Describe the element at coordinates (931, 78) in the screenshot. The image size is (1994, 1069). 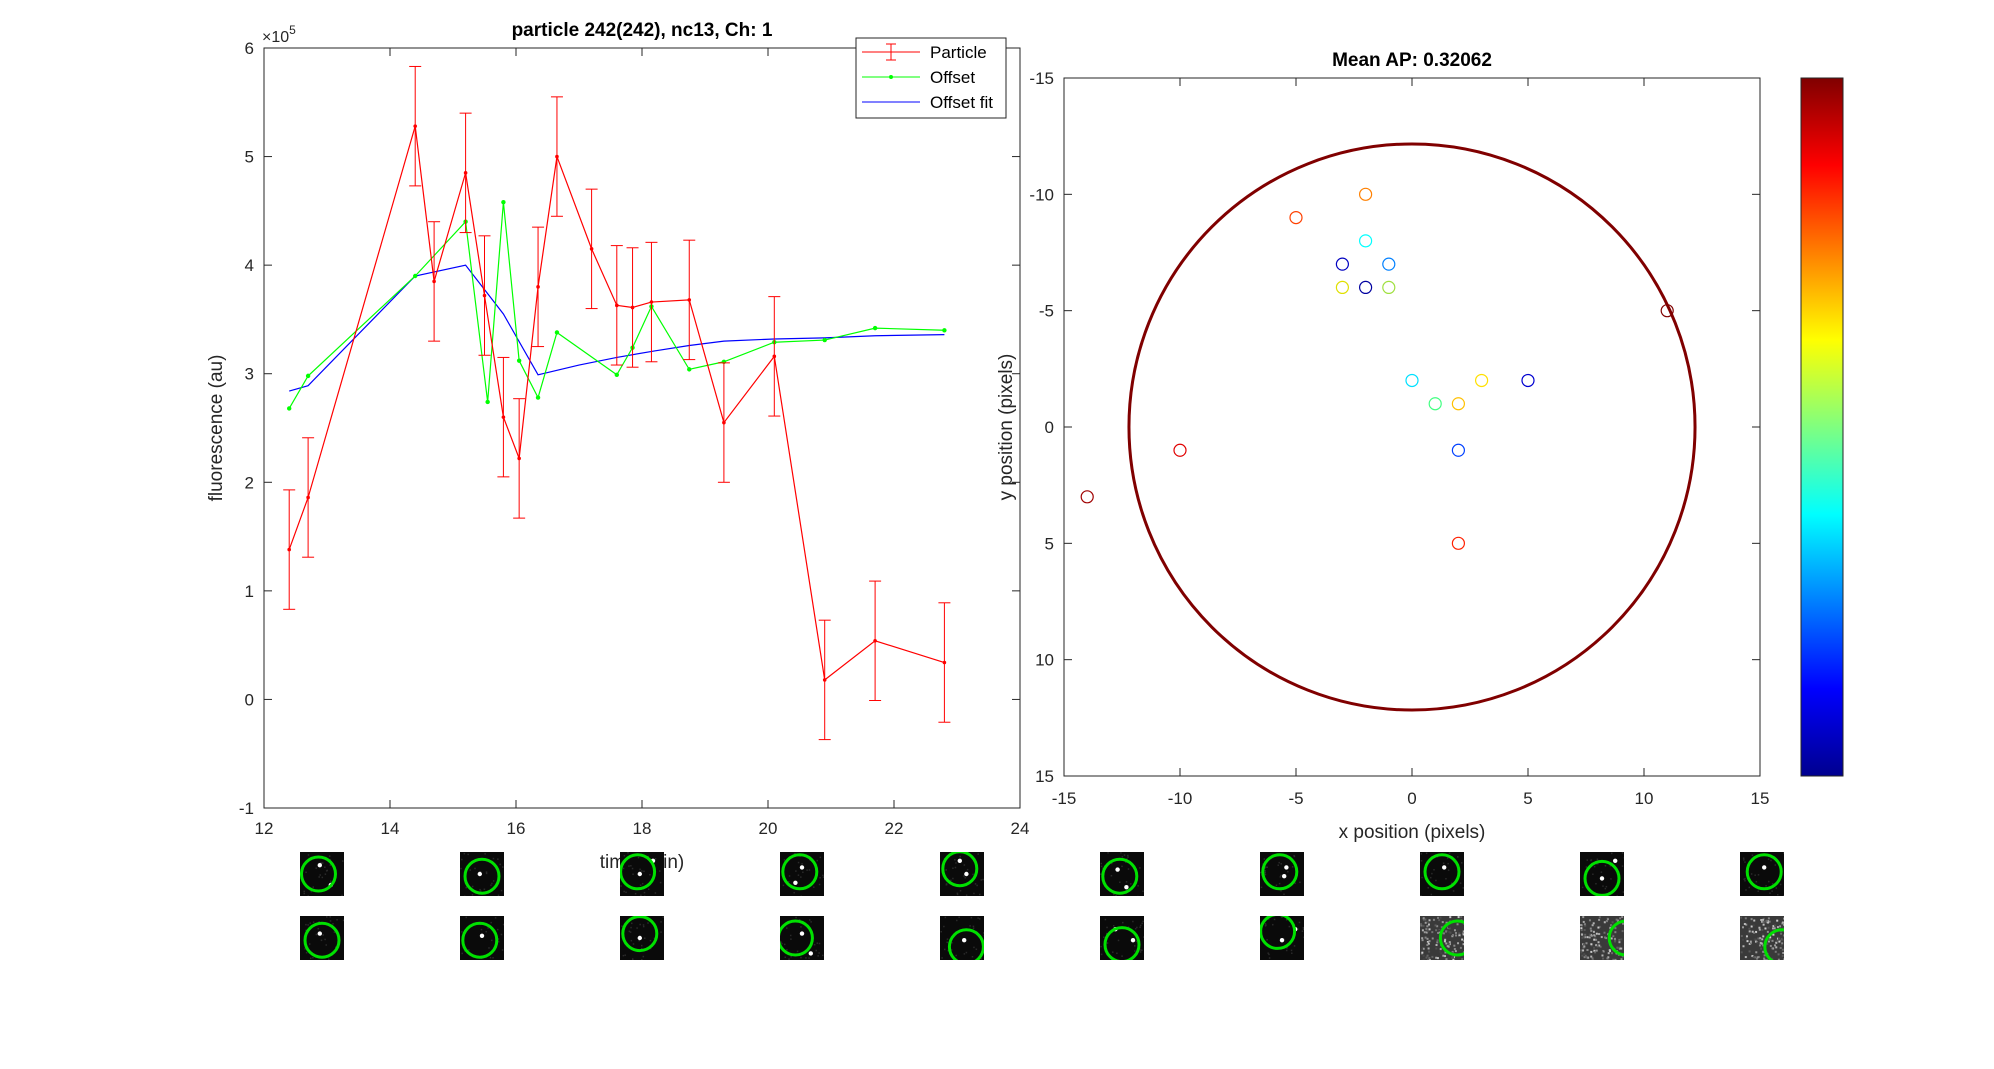
I see `legend-box` at that location.